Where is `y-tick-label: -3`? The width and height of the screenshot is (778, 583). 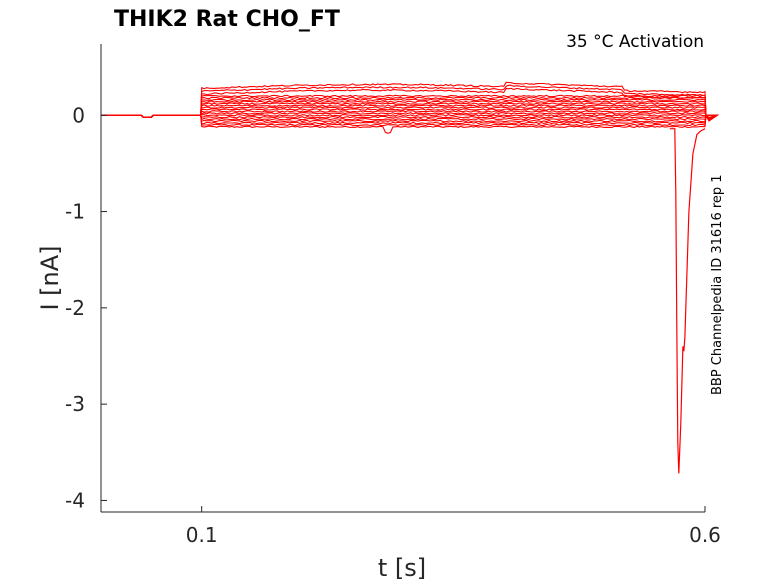
y-tick-label: -3 is located at coordinates (75, 404).